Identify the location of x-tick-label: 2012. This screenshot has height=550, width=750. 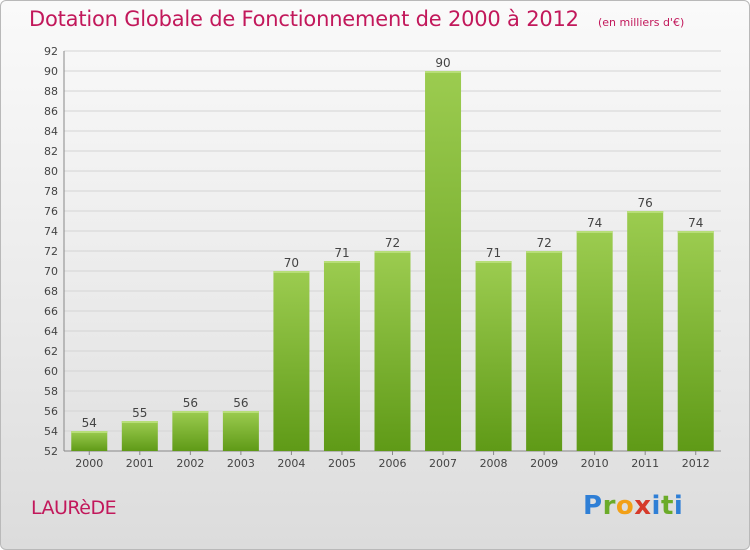
(696, 463).